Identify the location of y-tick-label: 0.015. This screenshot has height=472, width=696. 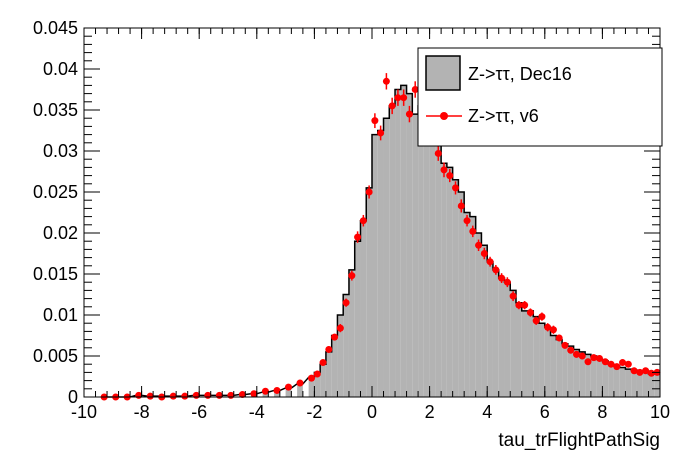
(55, 274).